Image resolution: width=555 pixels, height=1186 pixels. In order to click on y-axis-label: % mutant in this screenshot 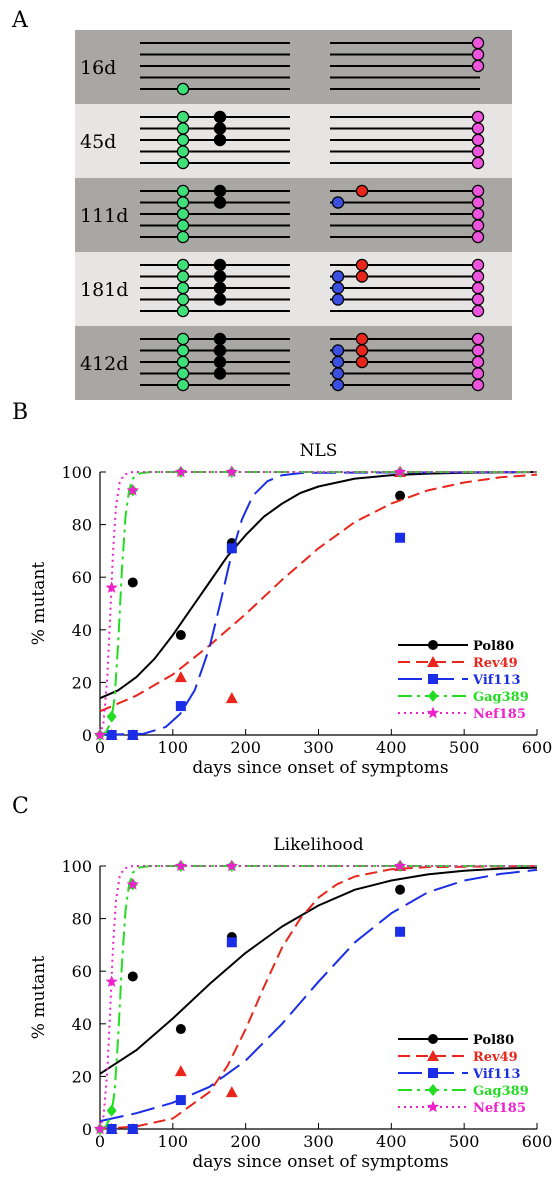, I will do `click(39, 998)`.